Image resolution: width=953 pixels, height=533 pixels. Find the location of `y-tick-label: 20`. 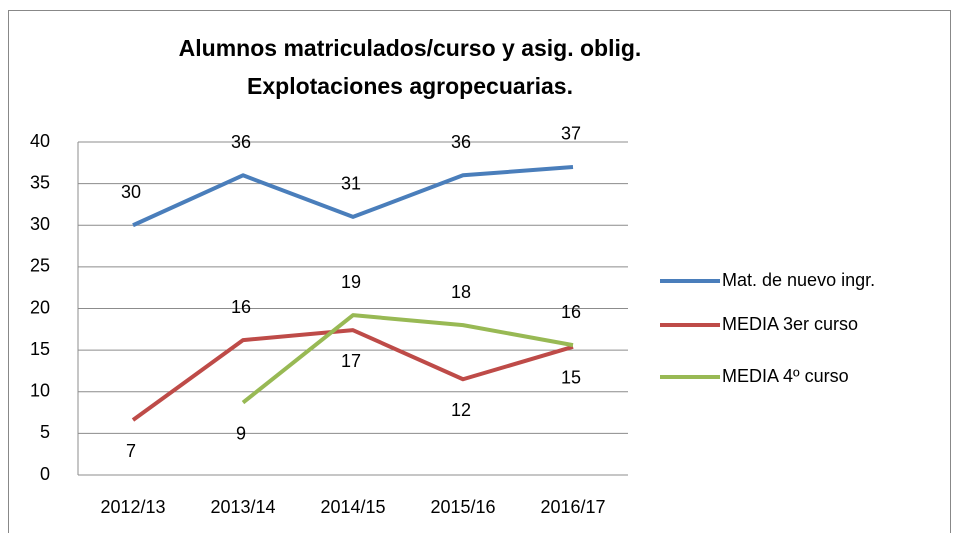

y-tick-label: 20 is located at coordinates (40, 307).